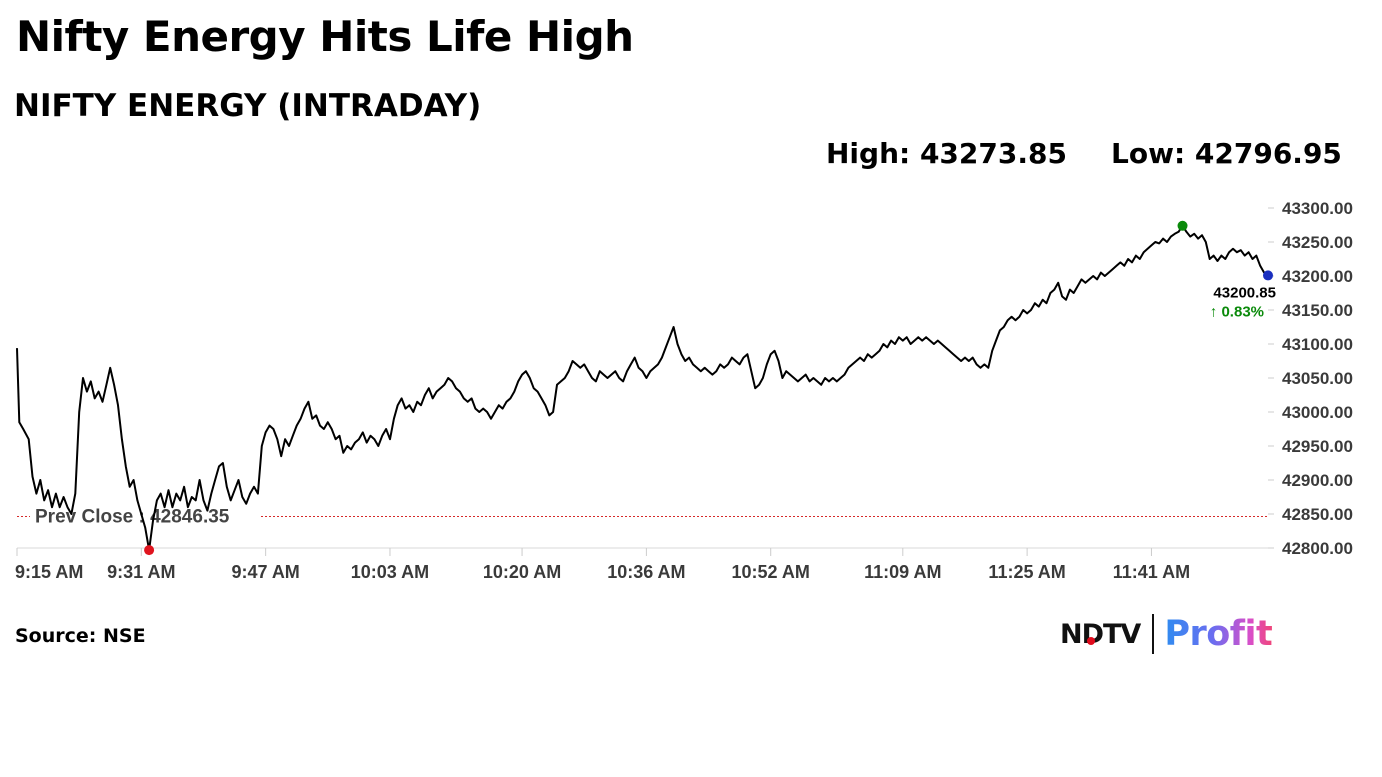 The height and width of the screenshot is (777, 1382). What do you see at coordinates (248, 106) in the screenshot?
I see `chart-subtitle: NIFTY ENERGY (INTRADAY)` at bounding box center [248, 106].